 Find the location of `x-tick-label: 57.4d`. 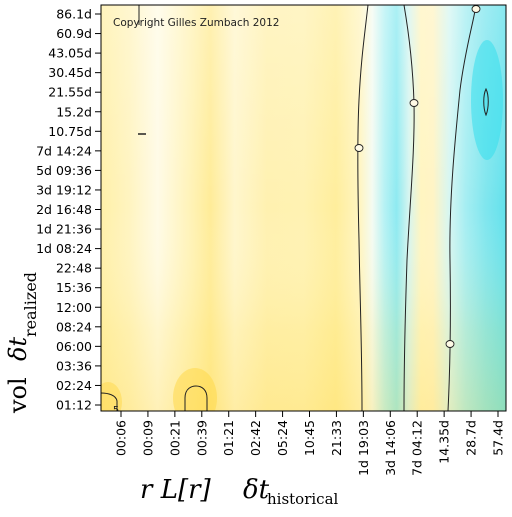

x-tick-label: 57.4d is located at coordinates (498, 438).